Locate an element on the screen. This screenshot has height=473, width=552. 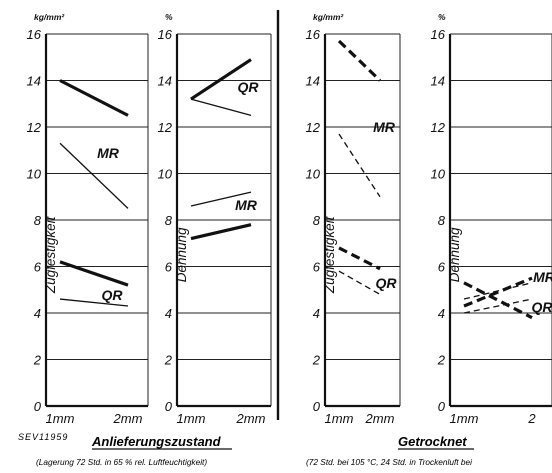
figure-code: SEV11959 is located at coordinates (43, 437).